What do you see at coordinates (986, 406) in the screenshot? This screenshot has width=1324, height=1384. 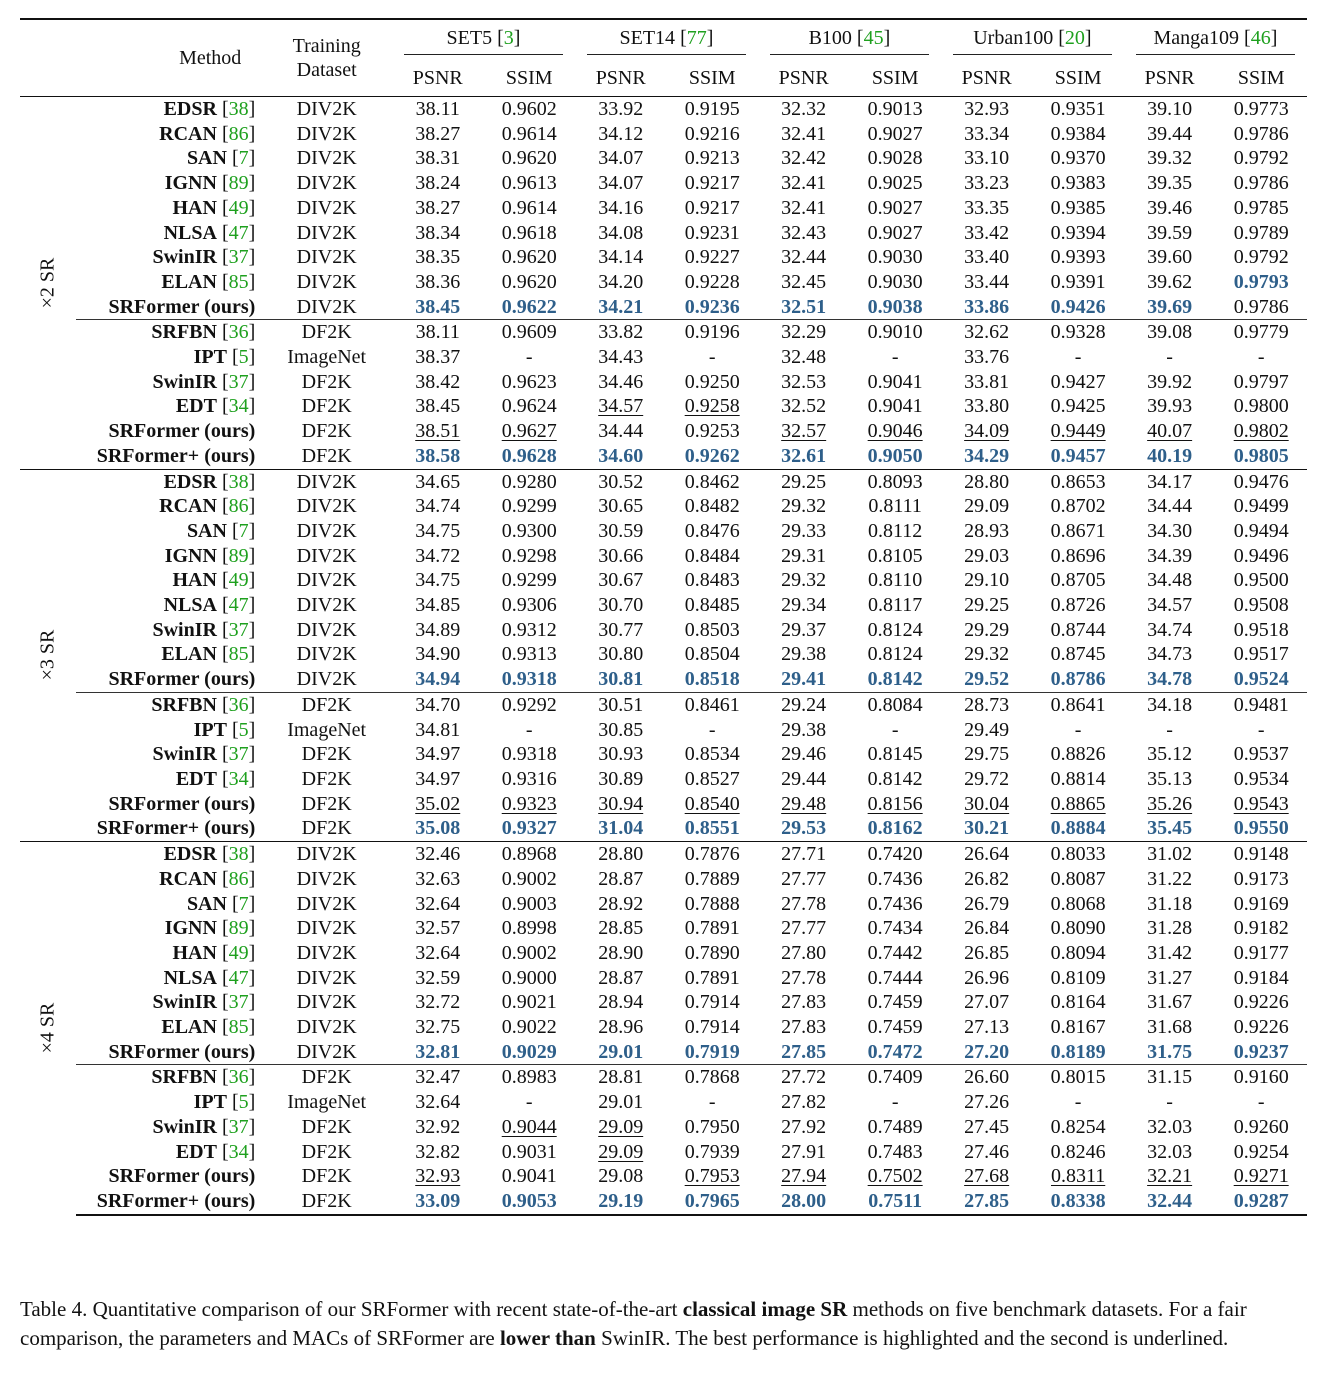 I see `psnr-cell: 33.80` at bounding box center [986, 406].